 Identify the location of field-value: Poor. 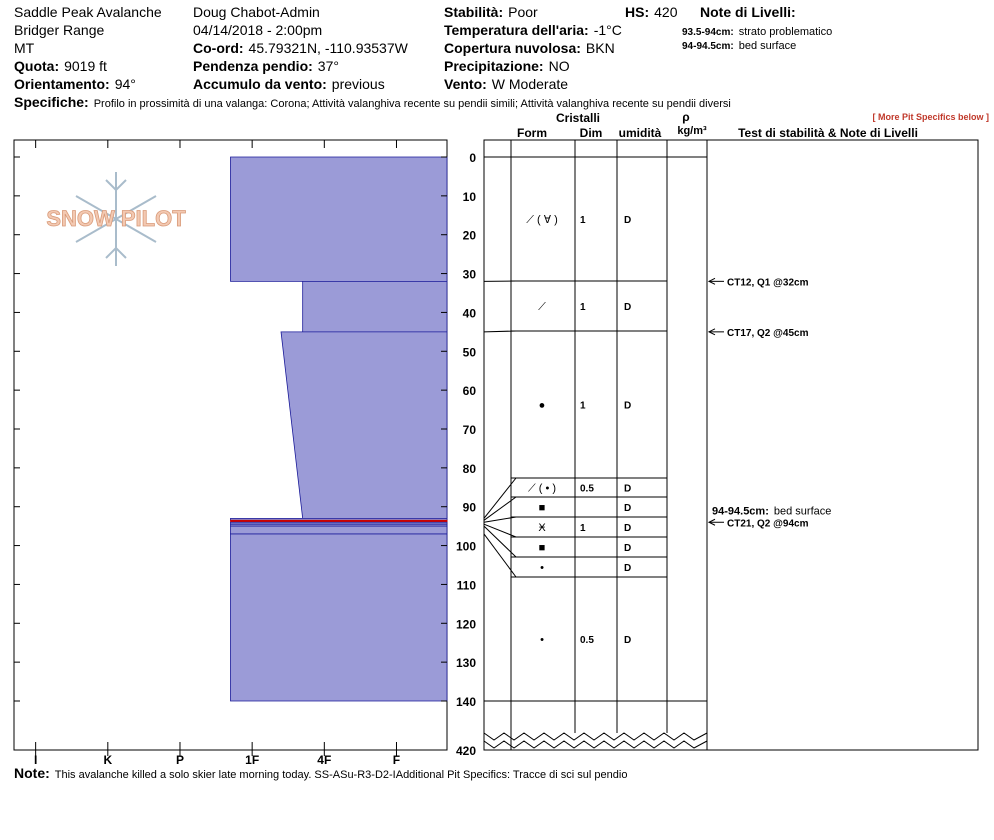
(523, 12).